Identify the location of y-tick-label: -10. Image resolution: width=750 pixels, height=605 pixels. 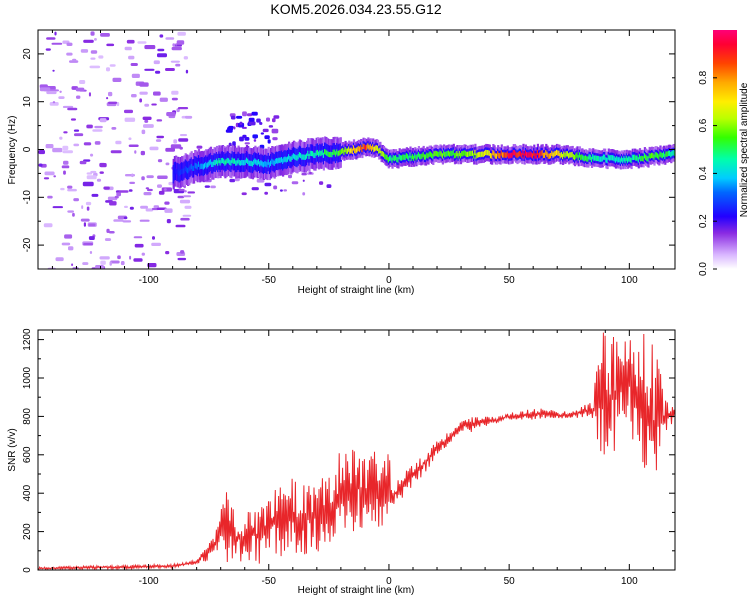
(27, 197).